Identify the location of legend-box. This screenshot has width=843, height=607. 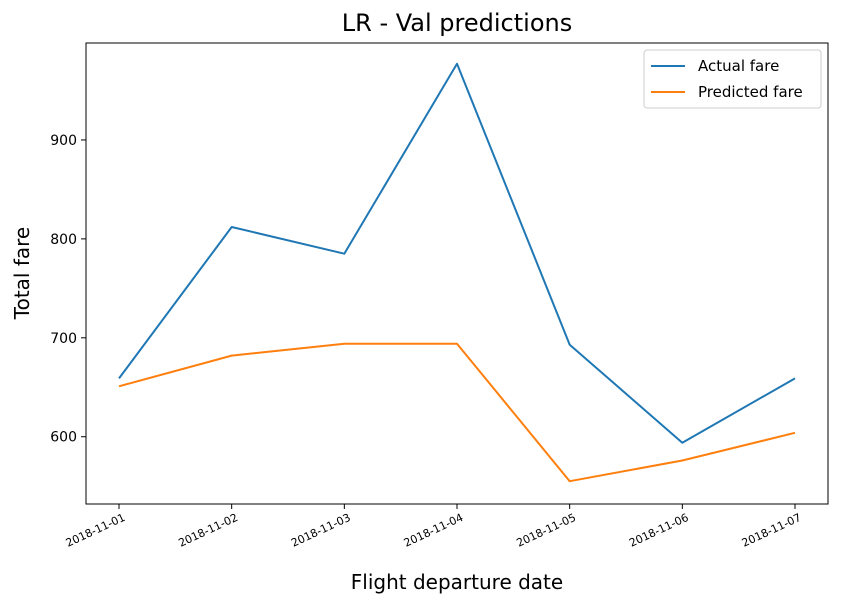
(732, 79).